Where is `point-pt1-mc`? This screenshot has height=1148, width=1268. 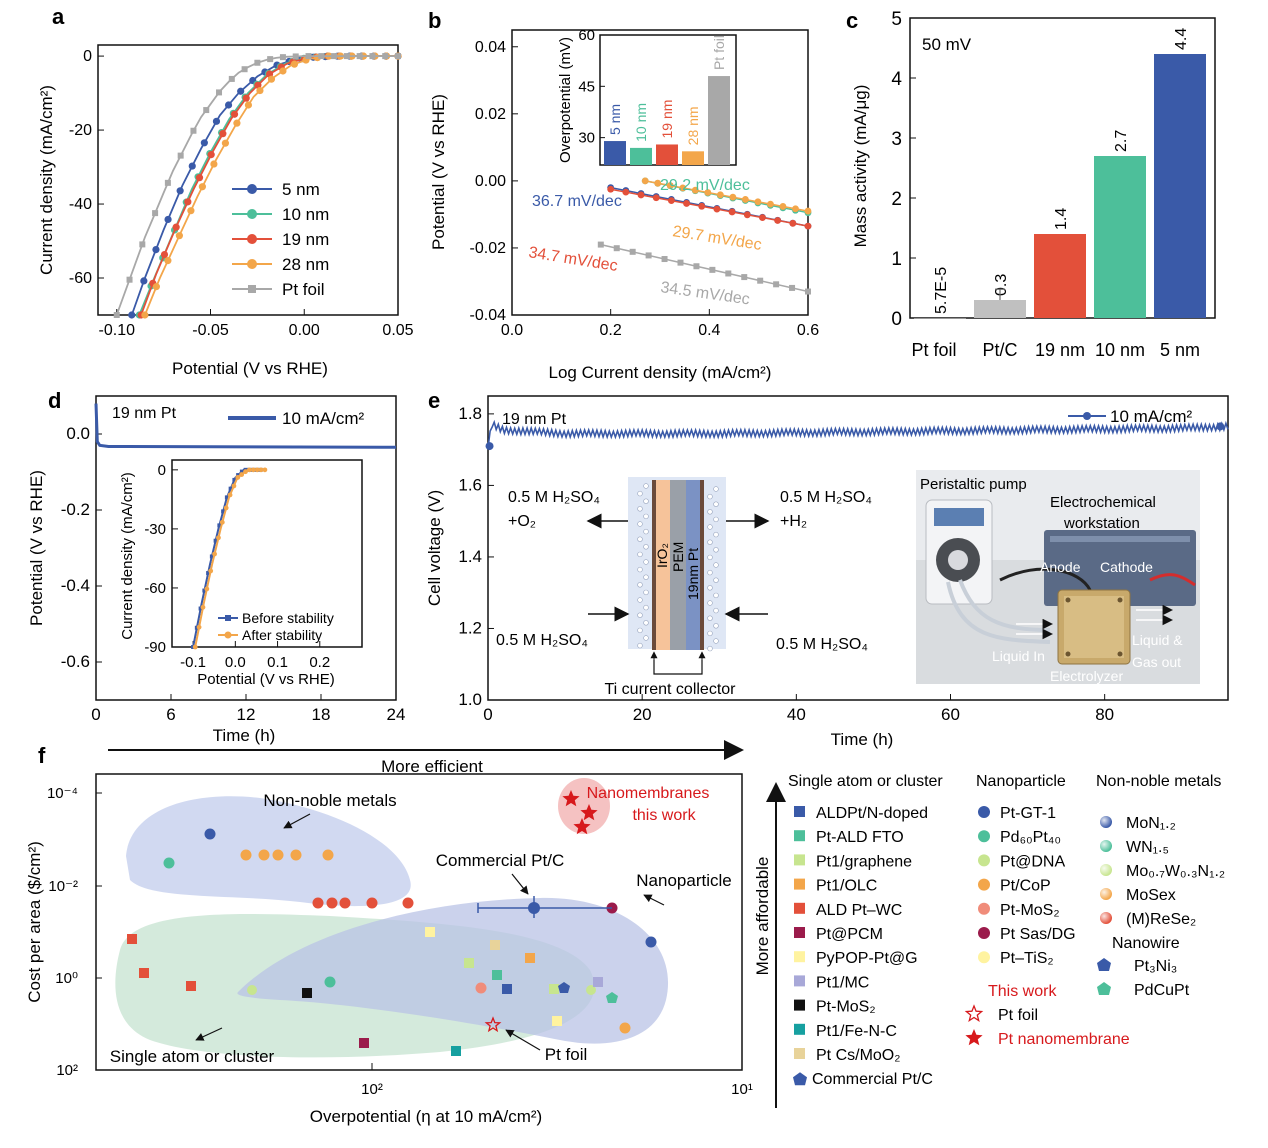
point-pt1-mc is located at coordinates (598, 982).